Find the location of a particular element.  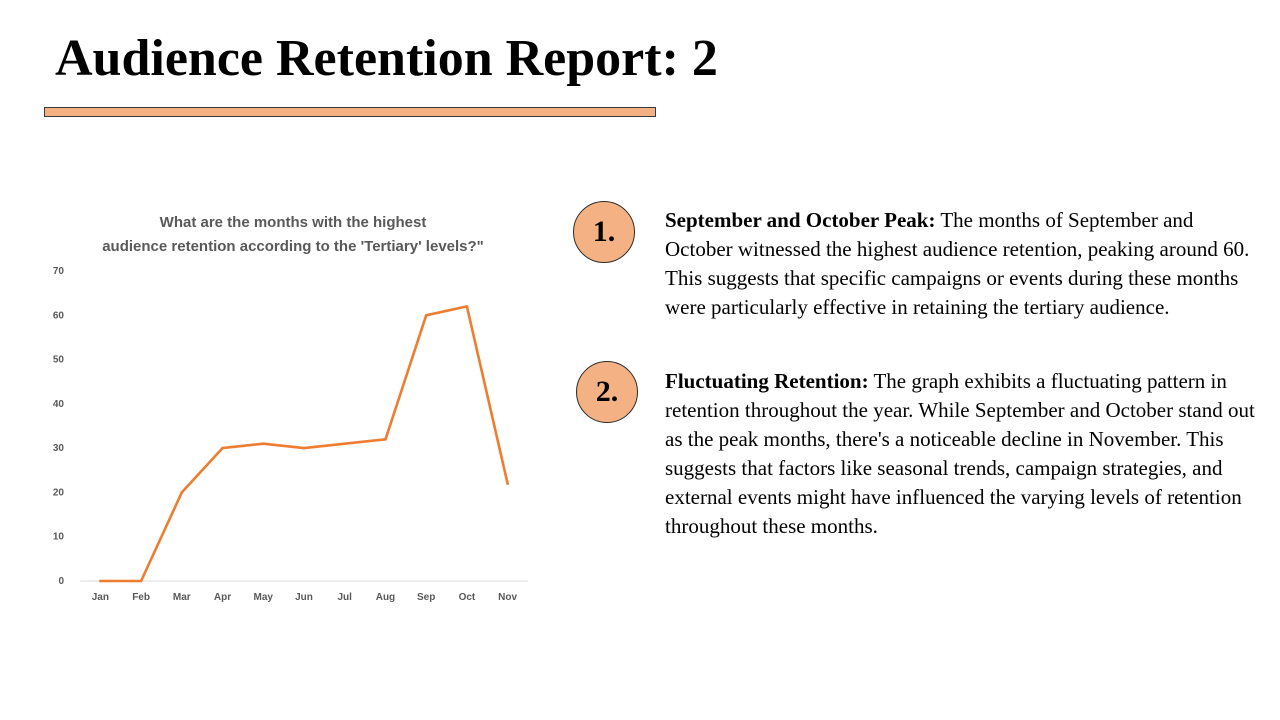

point-1-heading: September and October Peak: is located at coordinates (800, 220).